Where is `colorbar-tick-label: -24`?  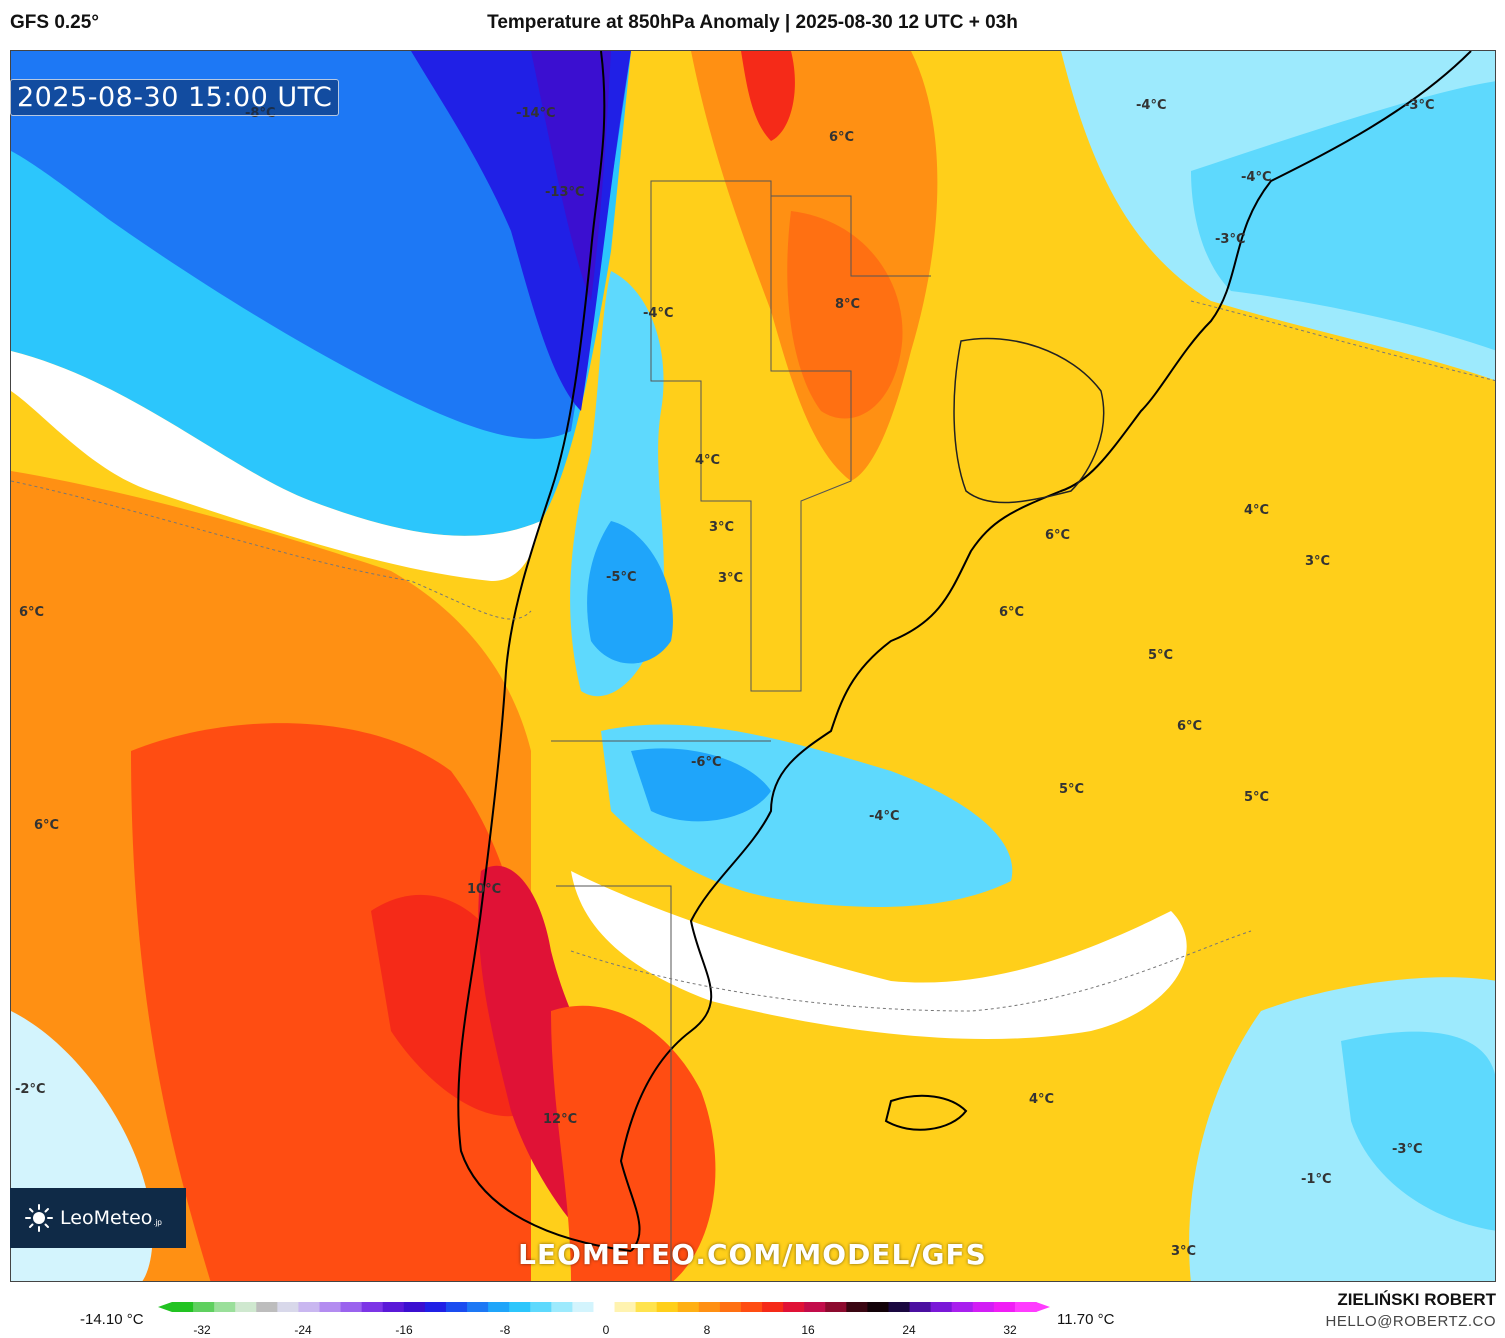
colorbar-tick-label: -24 is located at coordinates (303, 1330).